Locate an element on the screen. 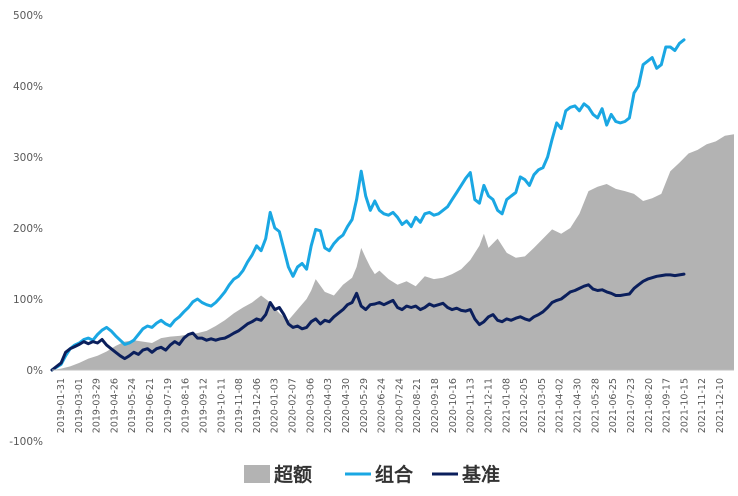  x-tick-label: 2021-03-05 is located at coordinates (542, 405).